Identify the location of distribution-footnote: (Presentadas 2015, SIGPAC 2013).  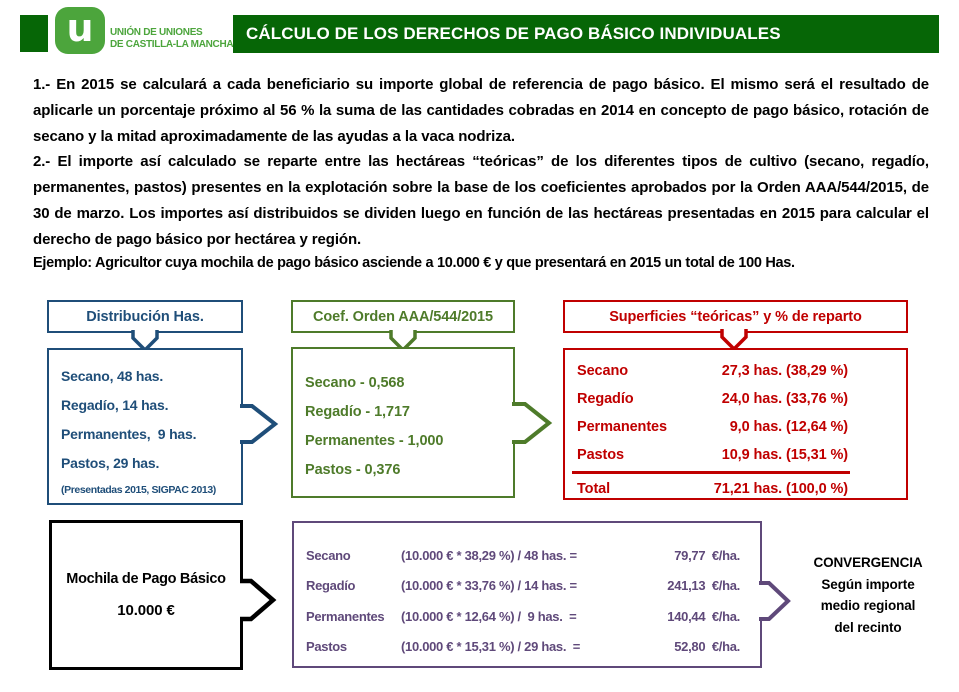
(138, 490).